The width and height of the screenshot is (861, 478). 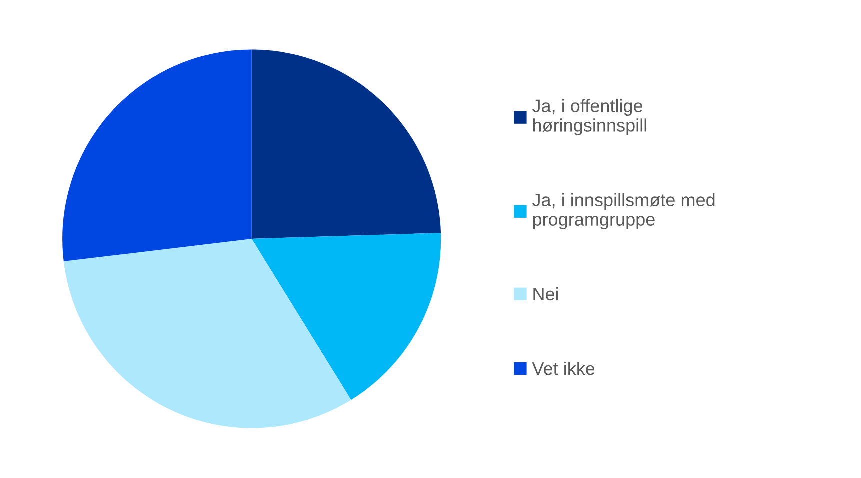 I want to click on legend-label: Ja, i offentlige høringsinnspill, so click(x=589, y=117).